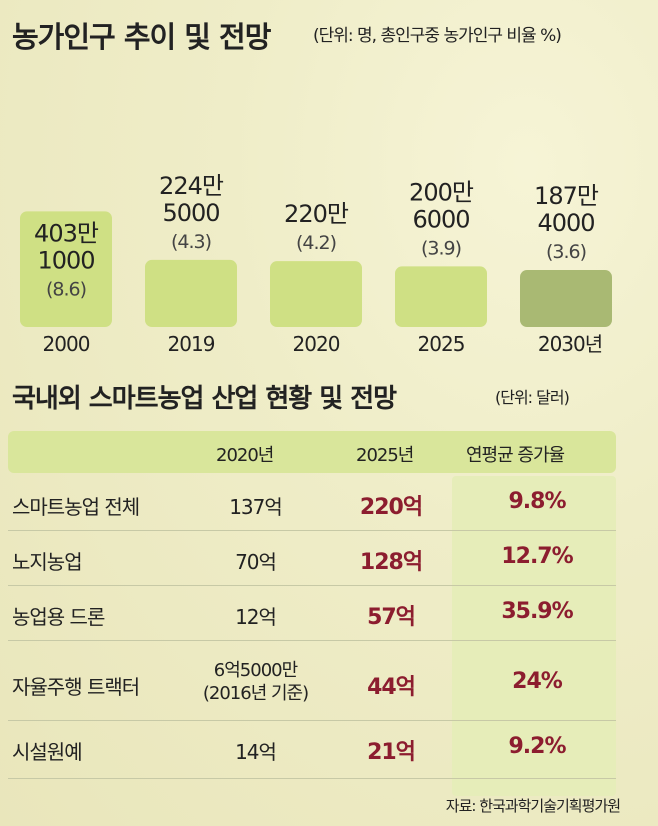 This screenshot has height=826, width=658. Describe the element at coordinates (391, 687) in the screenshot. I see `row-value-2025: 44억` at that location.